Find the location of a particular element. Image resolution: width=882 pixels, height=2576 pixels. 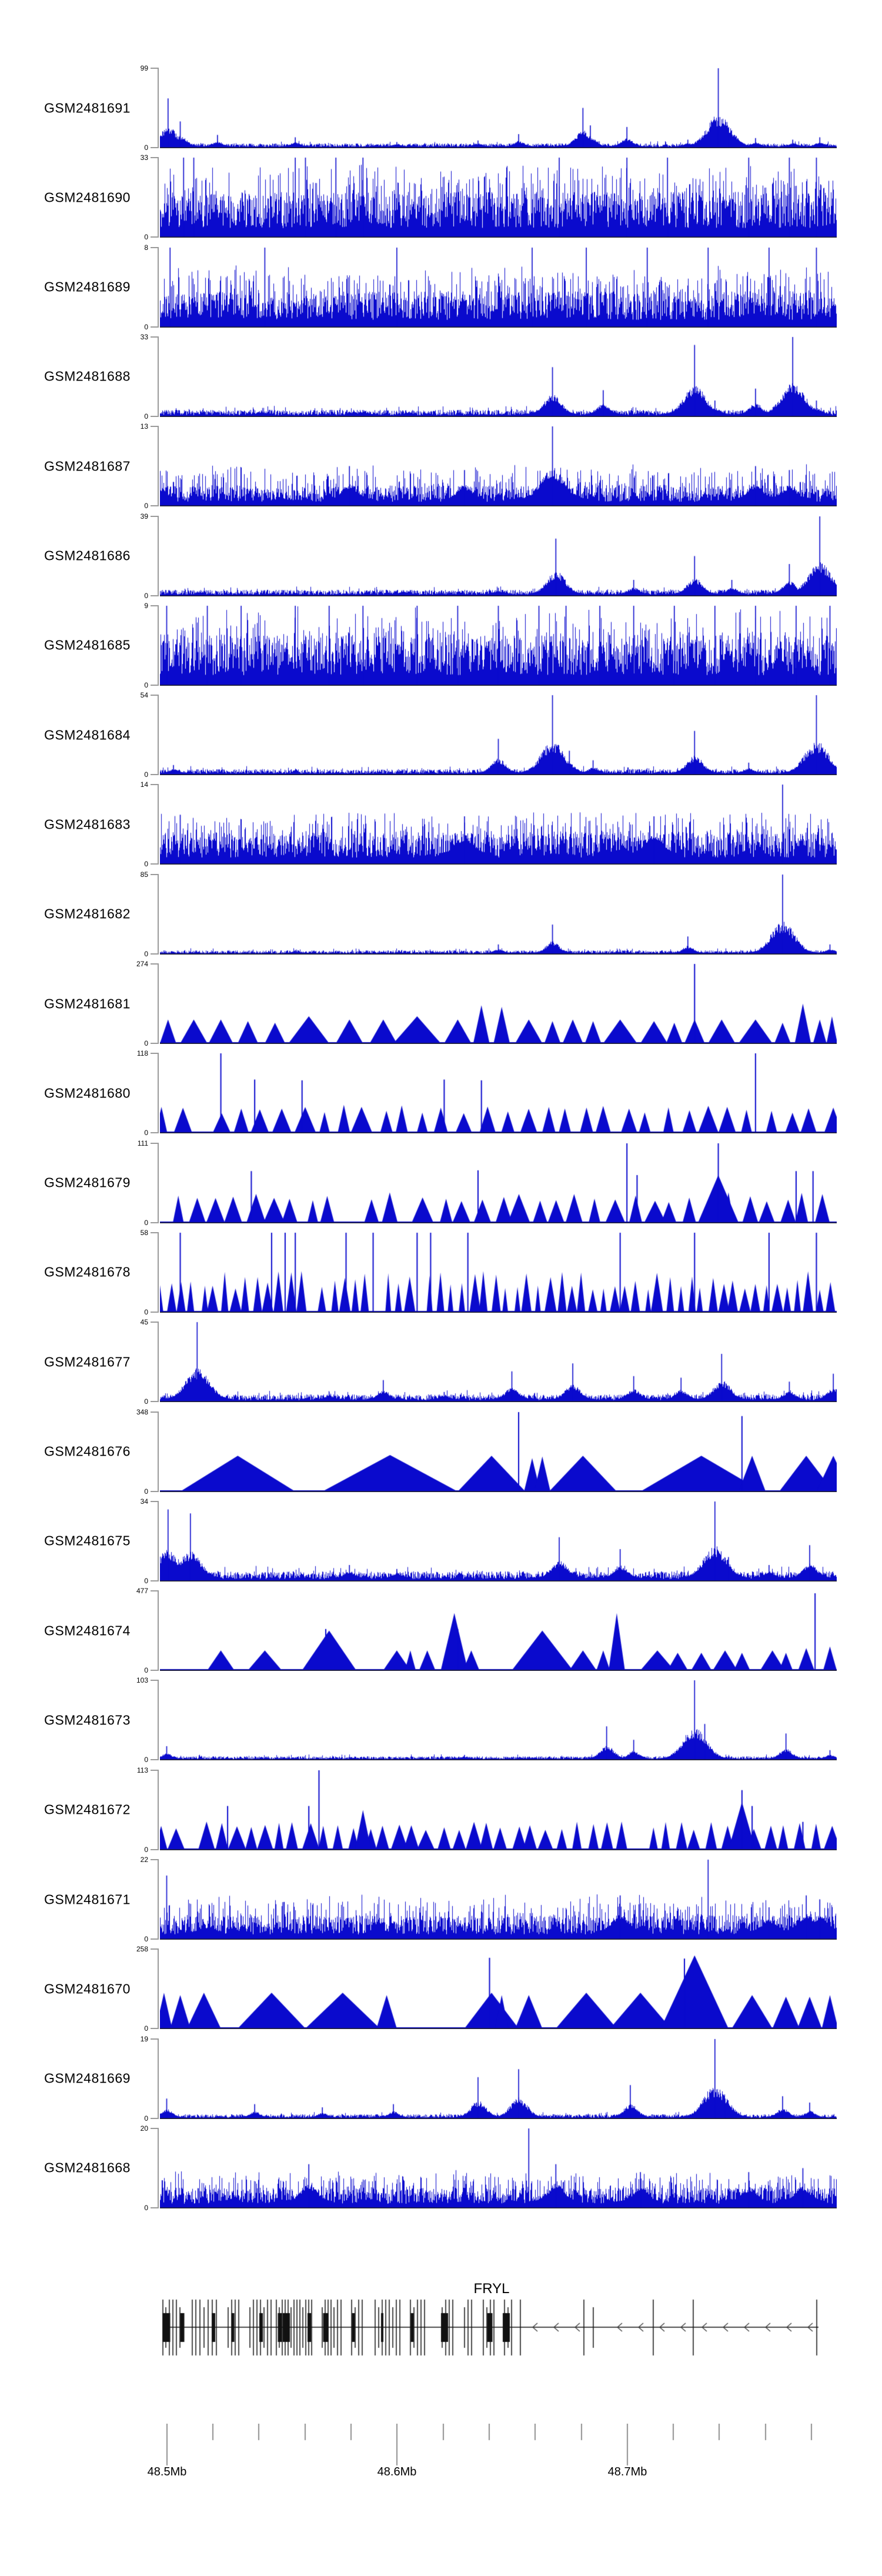

track-sample-label: GSM2481685 is located at coordinates (87, 645).